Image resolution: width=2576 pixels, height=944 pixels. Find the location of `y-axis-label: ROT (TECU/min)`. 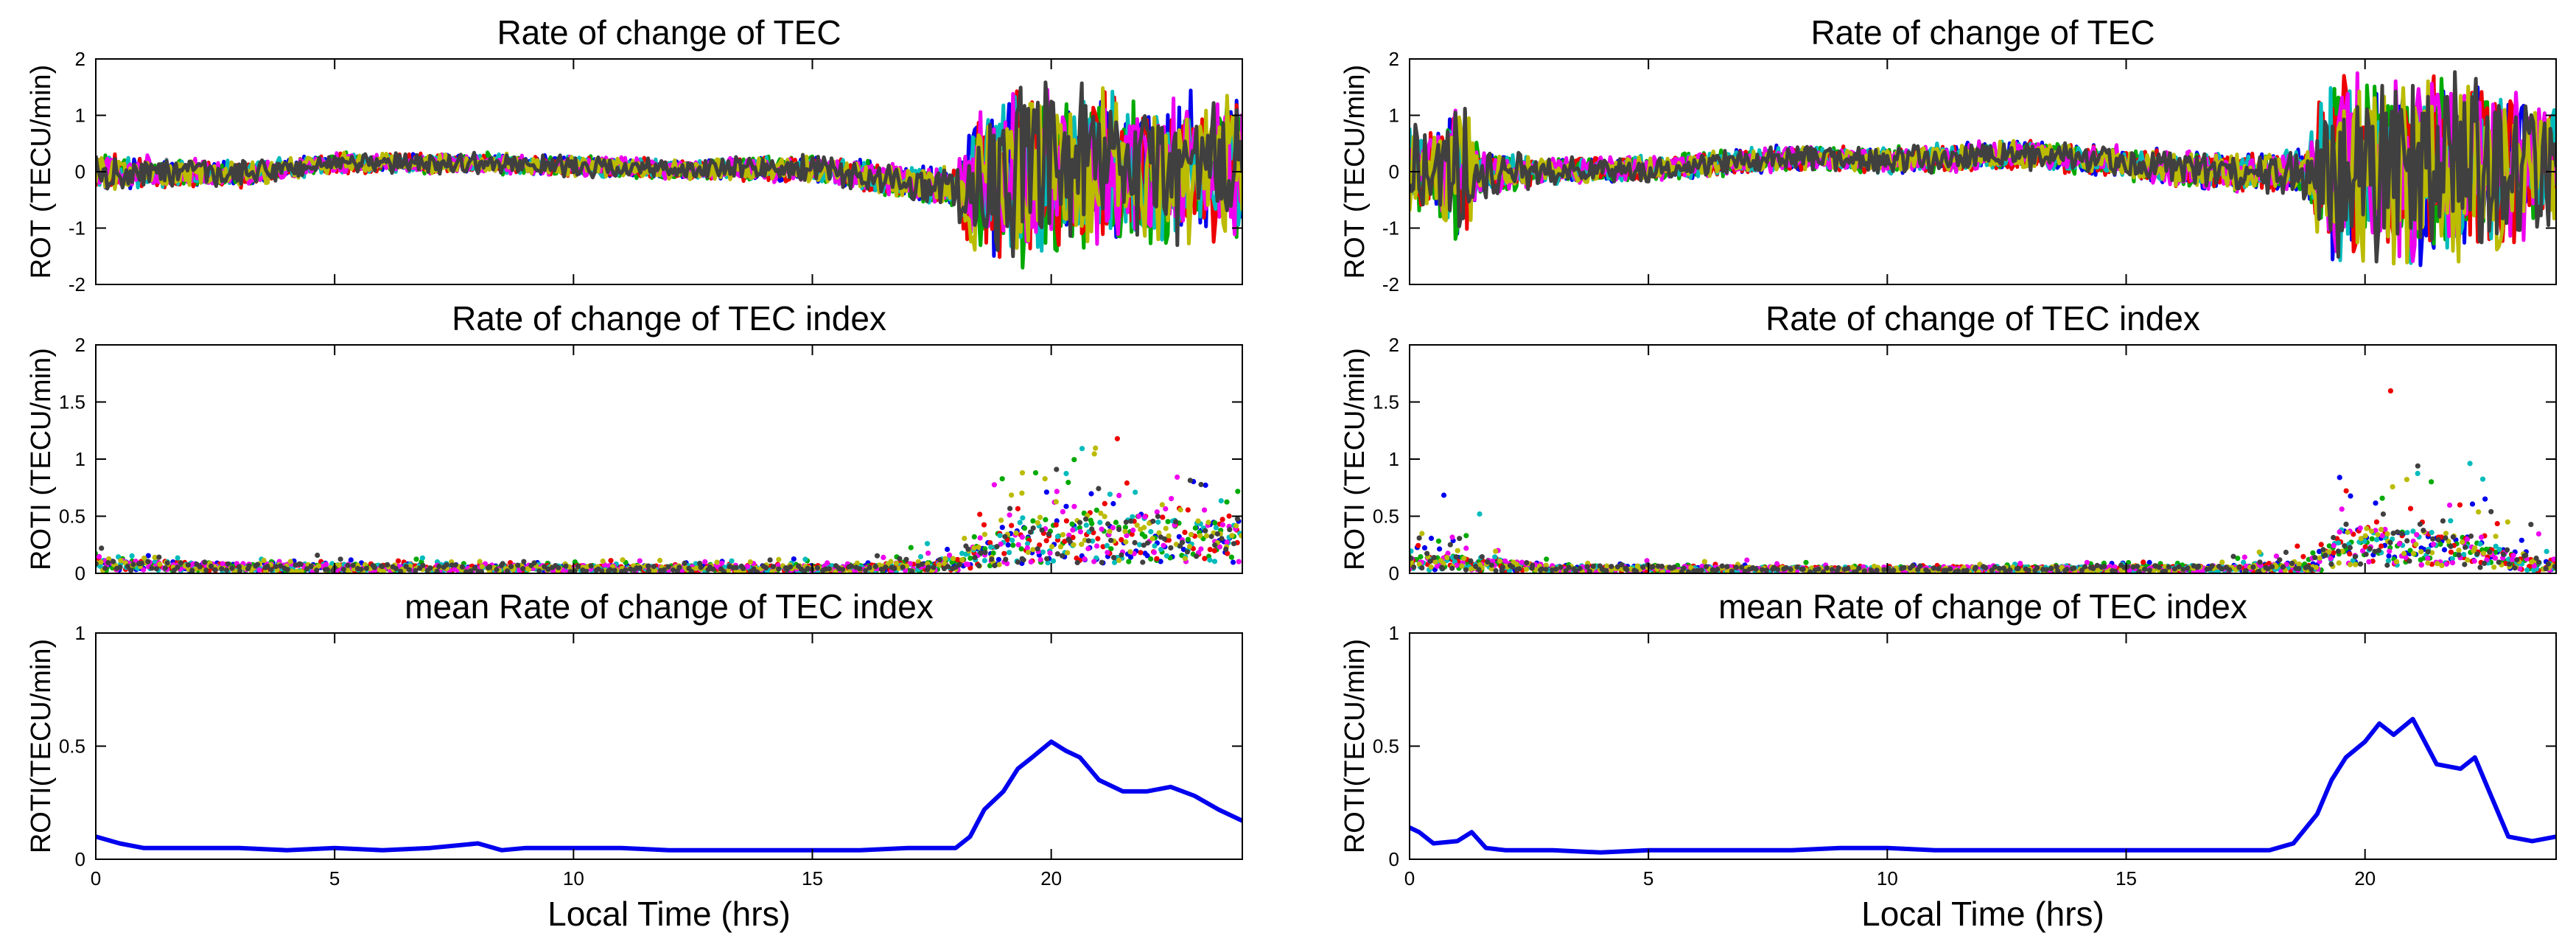

y-axis-label: ROT (TECU/min) is located at coordinates (41, 172).